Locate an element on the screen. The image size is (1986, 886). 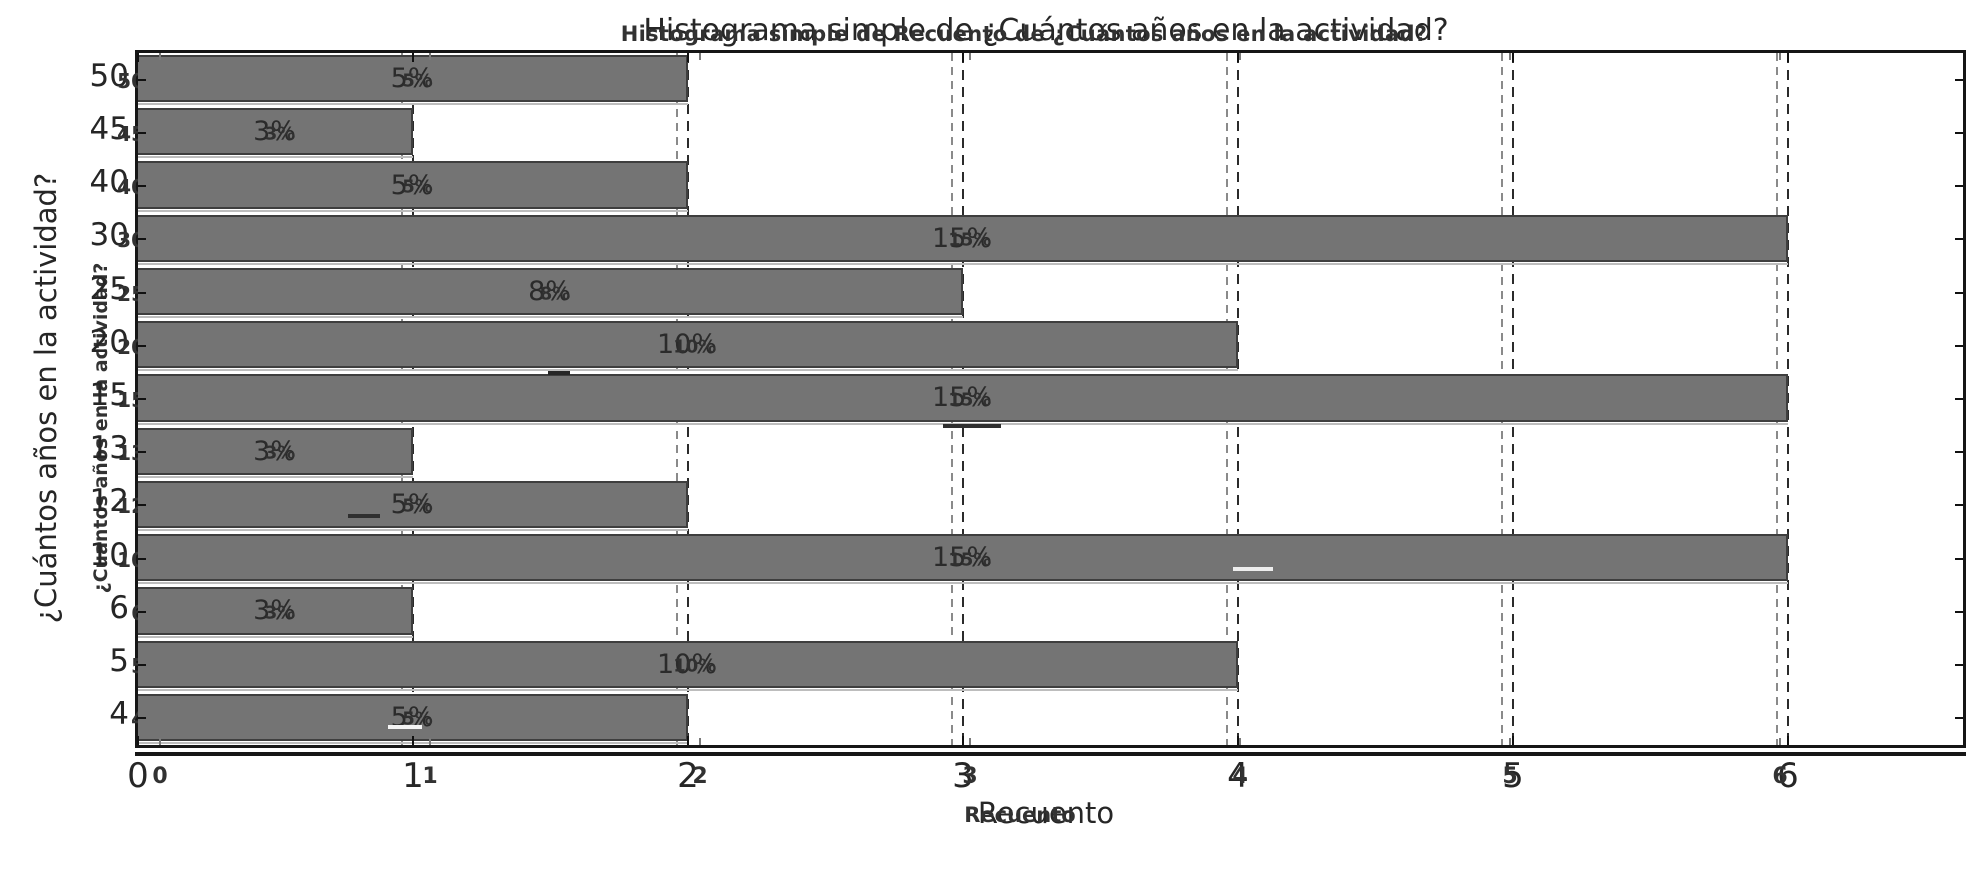
gridline is located at coordinates (1788, 399).